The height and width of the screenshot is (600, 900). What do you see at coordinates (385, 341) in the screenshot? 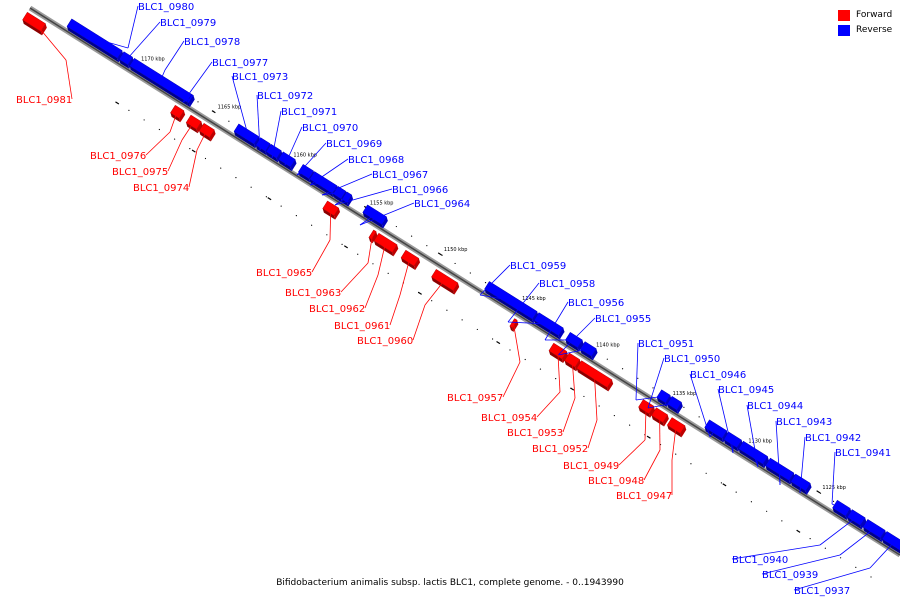
I see `gene-label: BLC1_0960` at bounding box center [385, 341].